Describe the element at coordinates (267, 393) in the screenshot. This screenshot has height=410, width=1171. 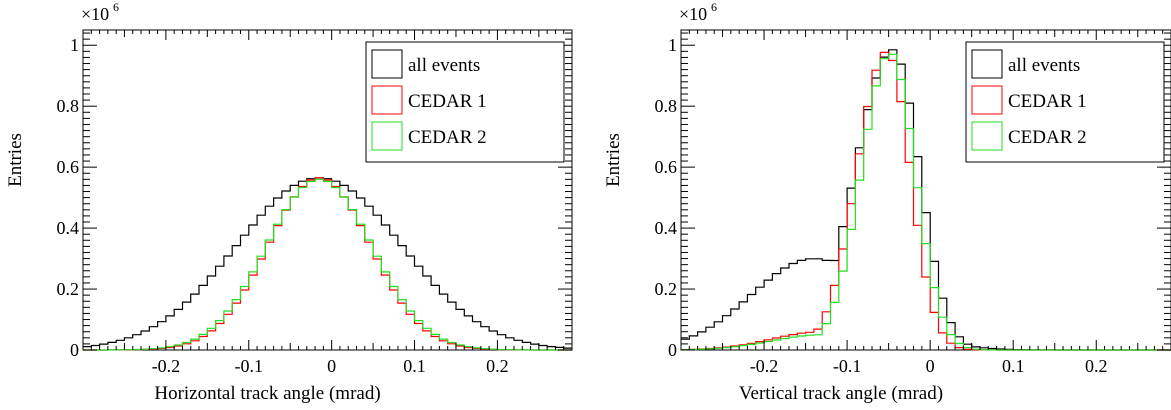
I see `x-axis-label: Horizontal track angle (mrad)` at that location.